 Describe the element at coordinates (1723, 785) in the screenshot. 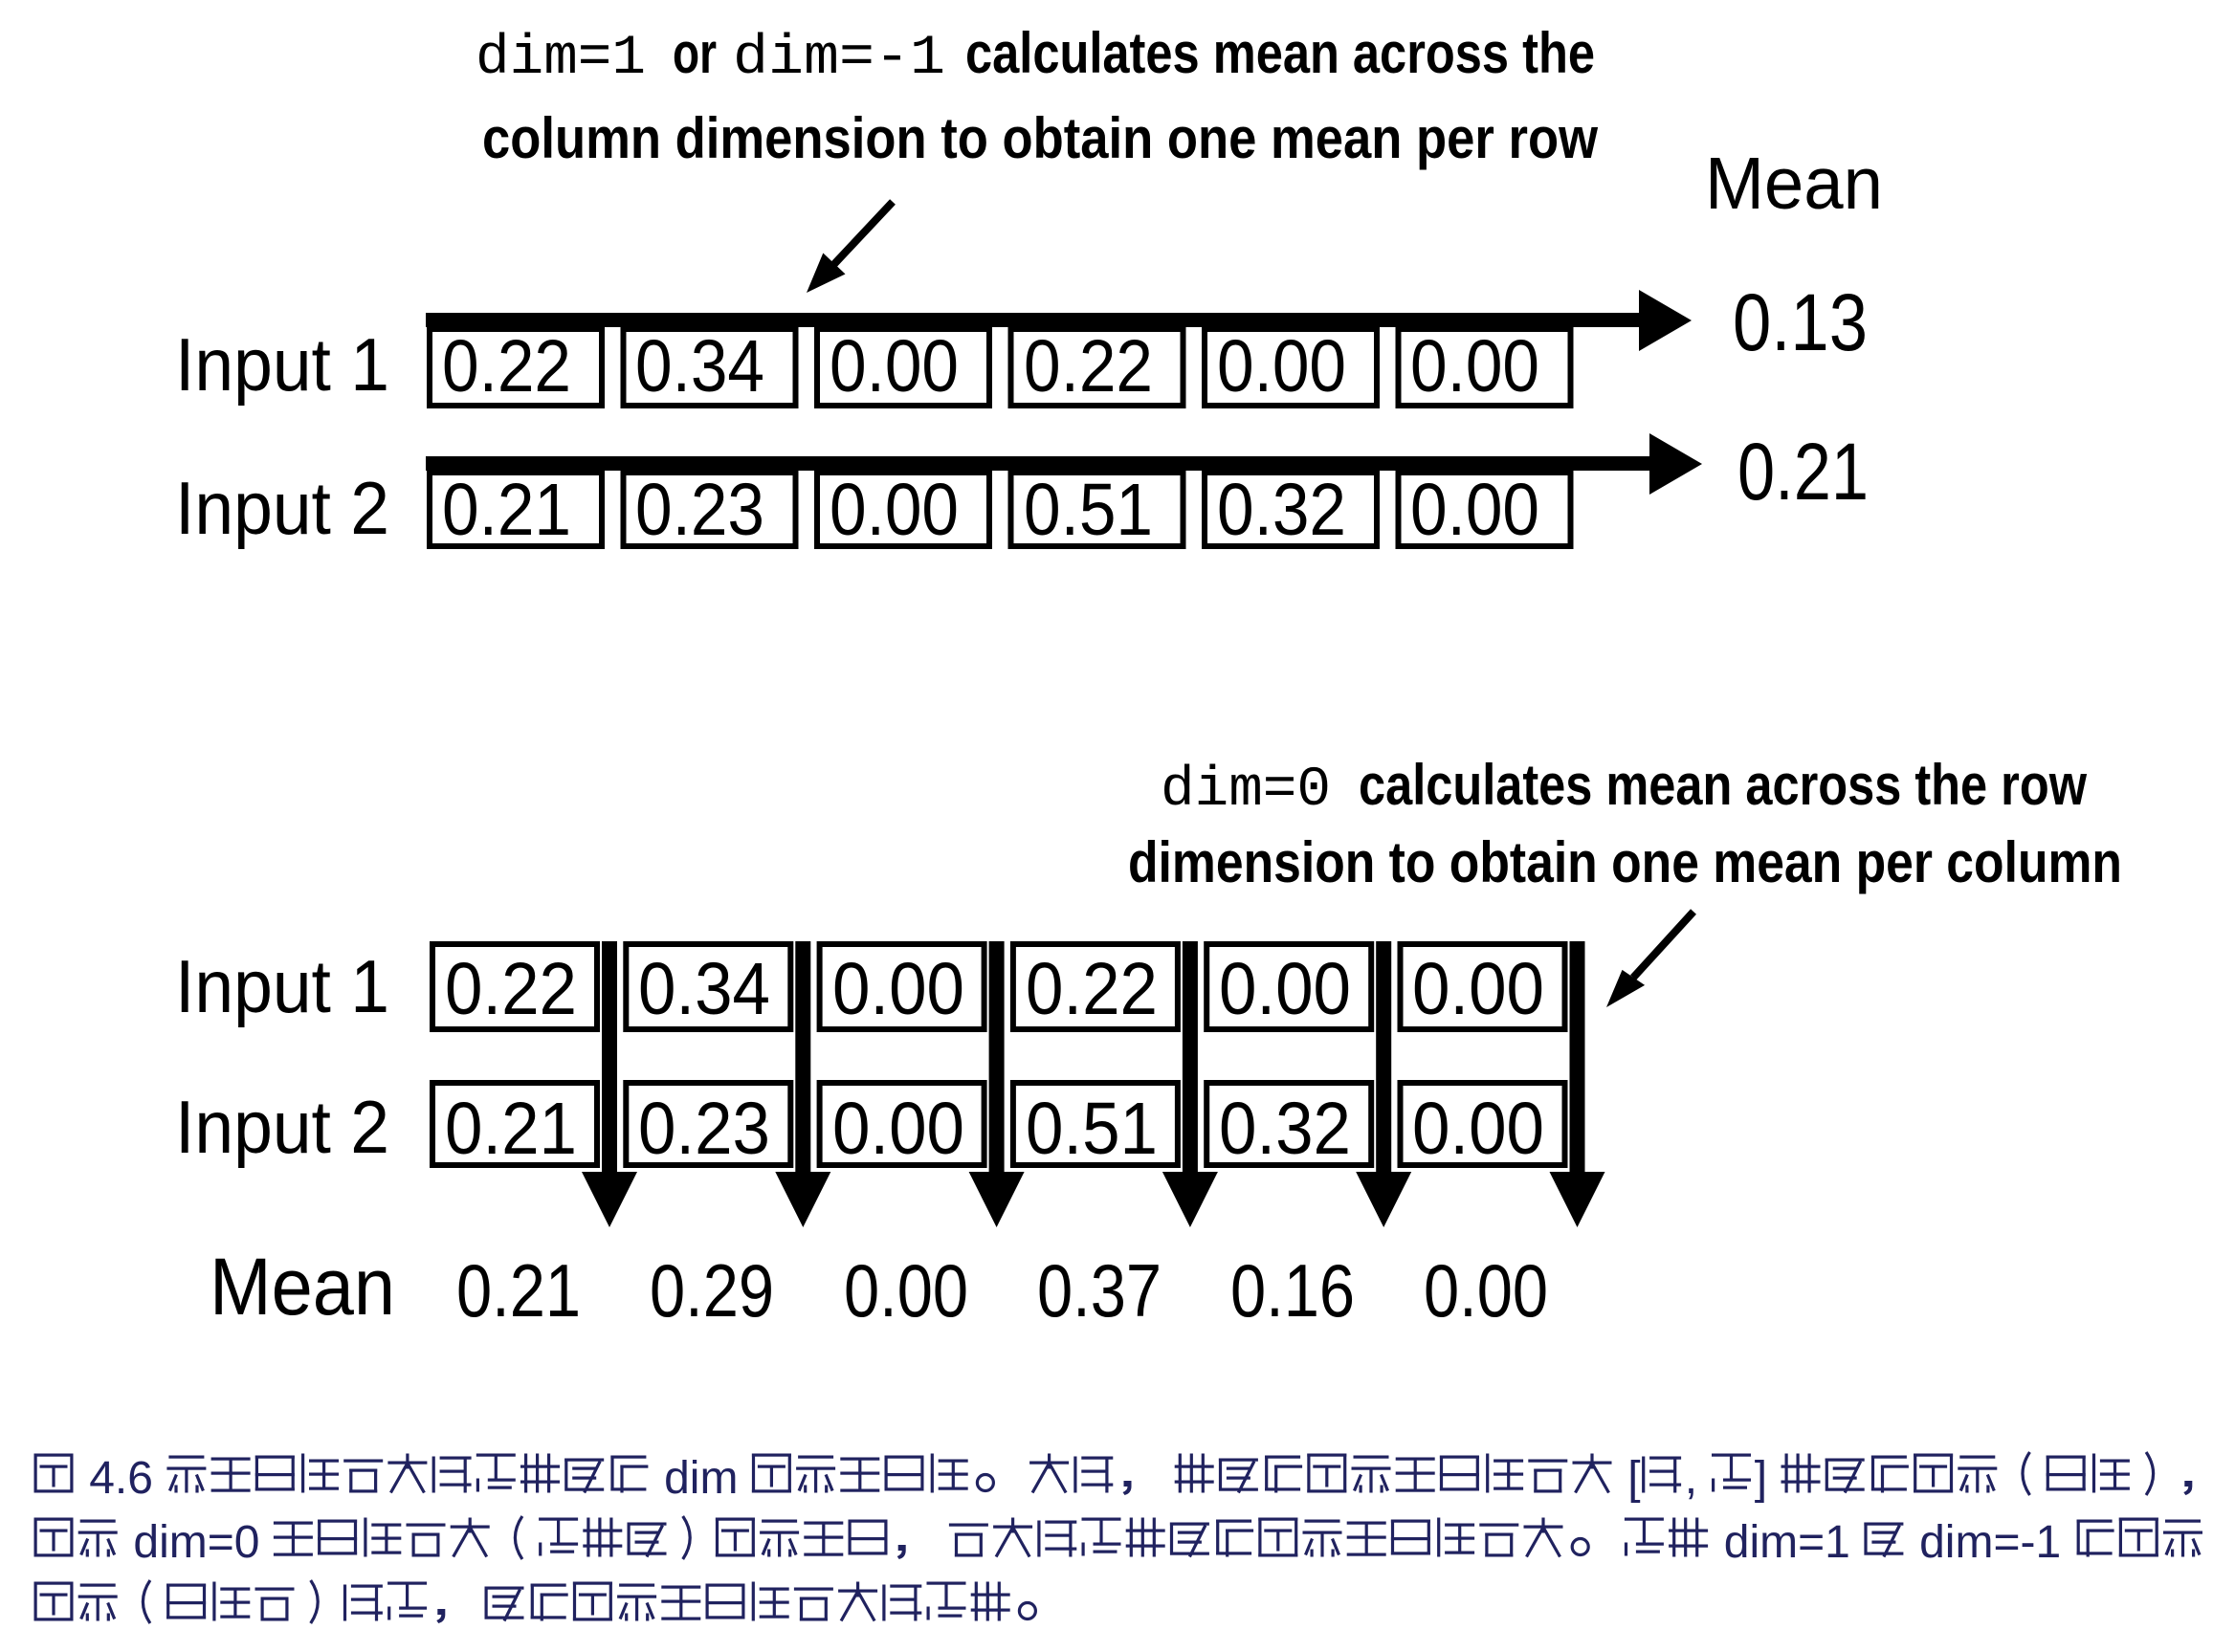

I see `svg-text: calculates mean across the row` at that location.